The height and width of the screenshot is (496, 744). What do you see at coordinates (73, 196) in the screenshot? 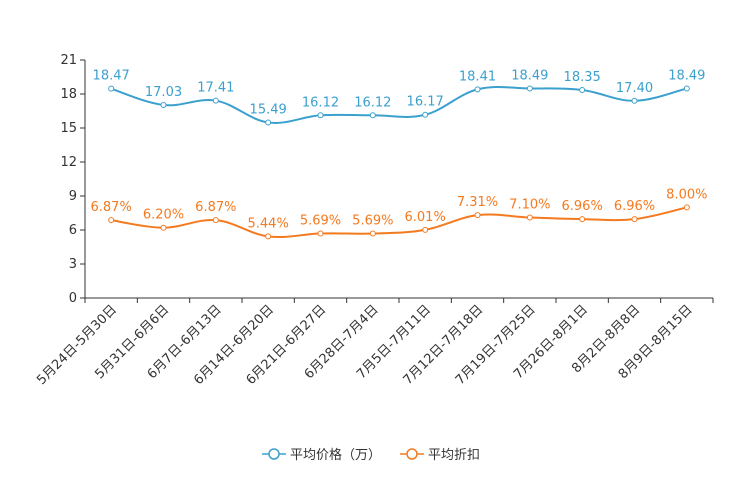
I see `y-tick-label: 9` at bounding box center [73, 196].